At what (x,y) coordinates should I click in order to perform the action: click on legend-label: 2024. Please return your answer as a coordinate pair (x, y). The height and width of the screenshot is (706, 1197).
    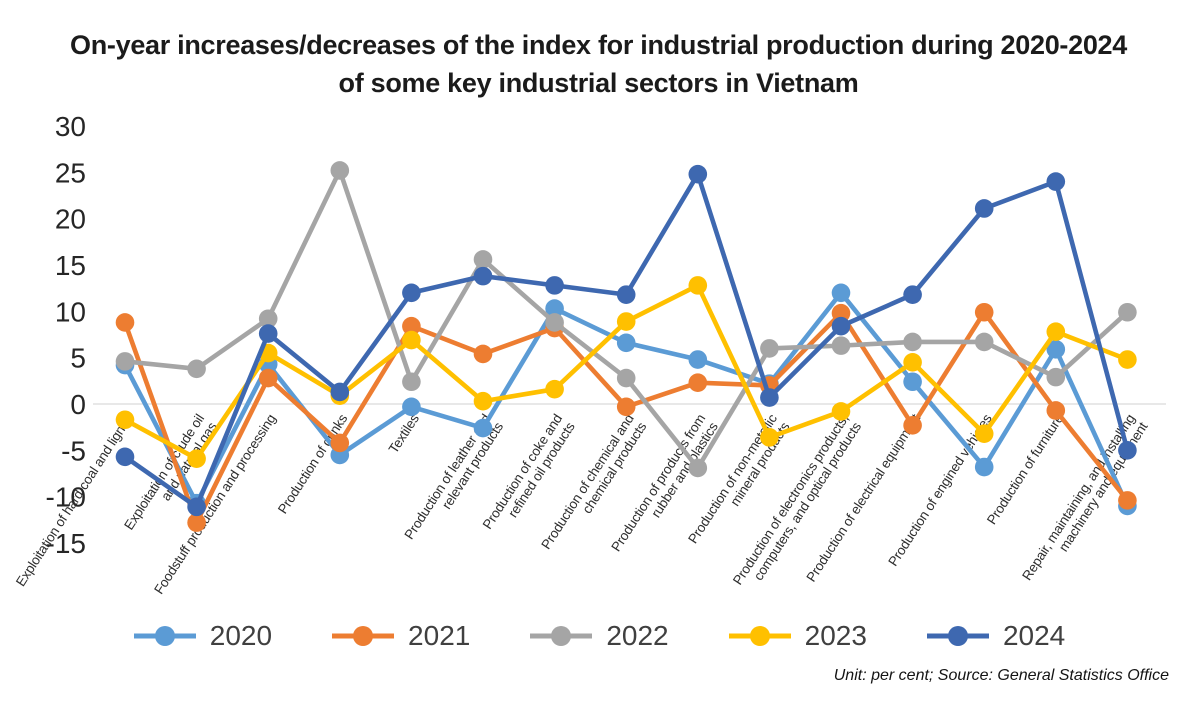
    Looking at the image, I should click on (1034, 635).